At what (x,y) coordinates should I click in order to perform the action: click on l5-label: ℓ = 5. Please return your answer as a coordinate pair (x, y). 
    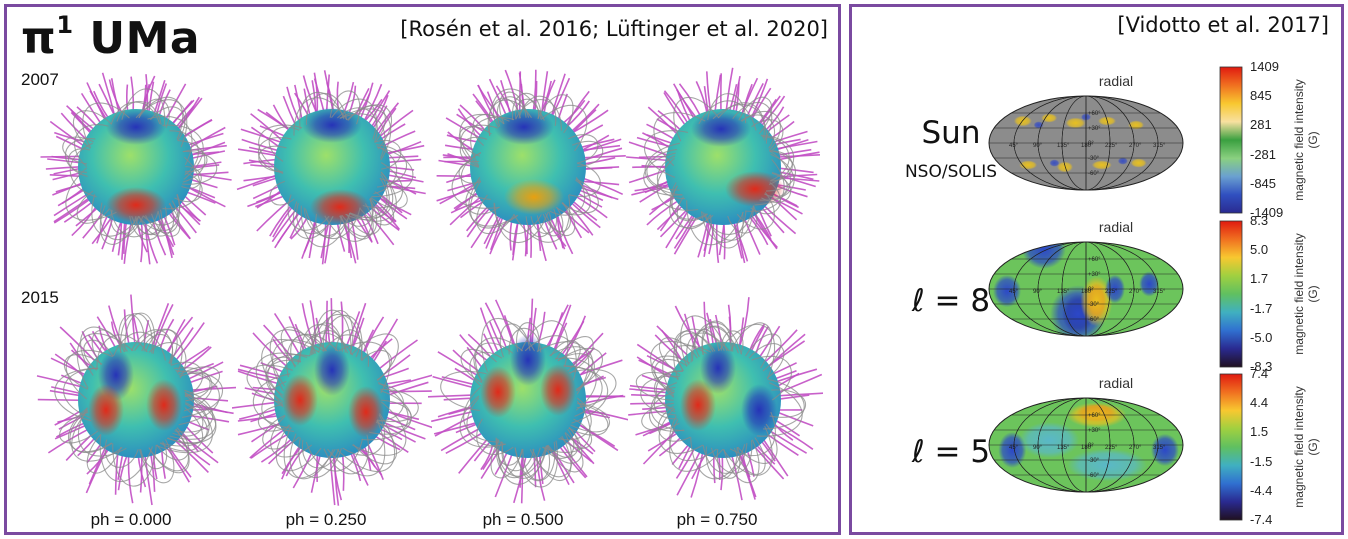
    Looking at the image, I should click on (951, 452).